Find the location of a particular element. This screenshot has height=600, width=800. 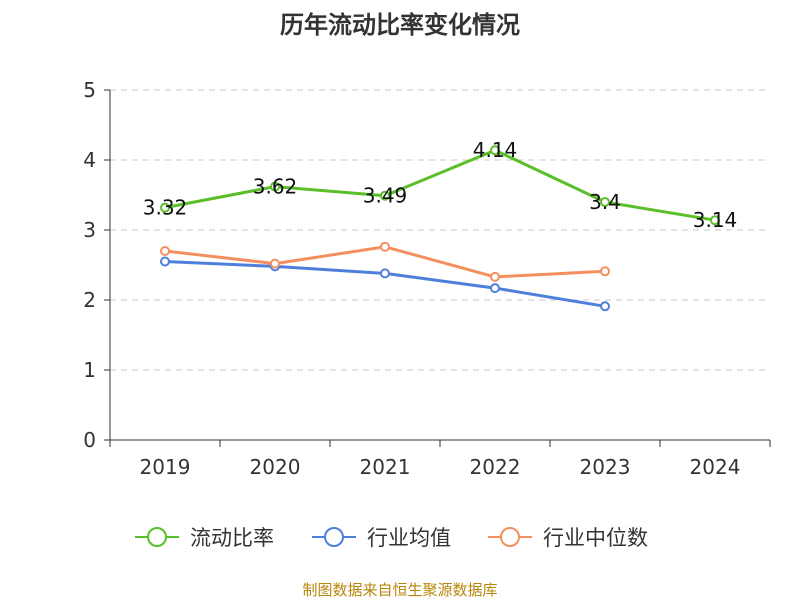

chart-title: 历年流动比率变化情况 is located at coordinates (400, 25).